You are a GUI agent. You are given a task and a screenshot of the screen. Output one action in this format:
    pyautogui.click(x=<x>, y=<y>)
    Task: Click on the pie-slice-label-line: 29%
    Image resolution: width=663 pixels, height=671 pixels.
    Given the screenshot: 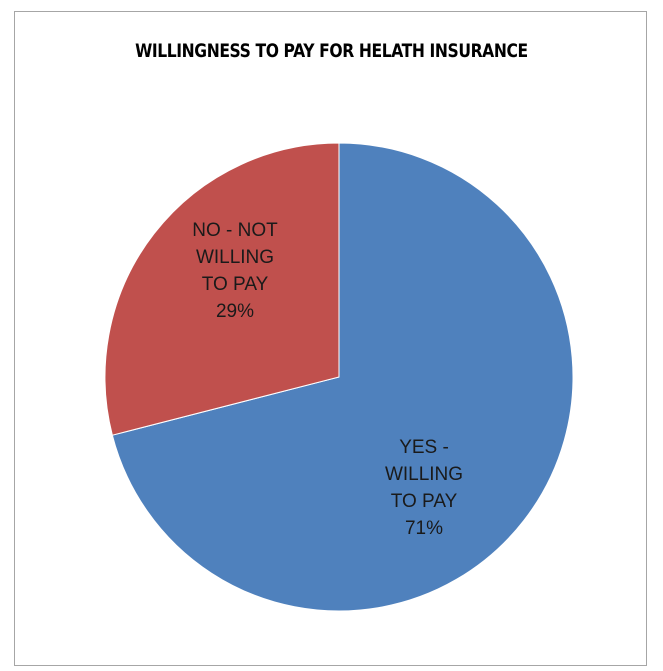 What is the action you would take?
    pyautogui.click(x=235, y=311)
    